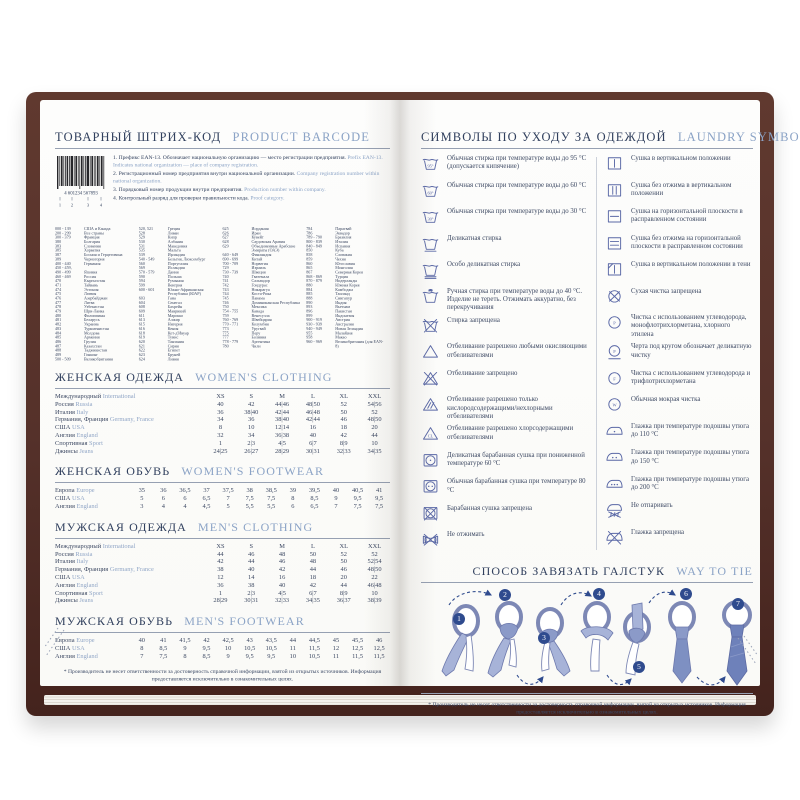 The image size is (800, 800). I want to click on country-code: 540 - 549, so click(146, 259).